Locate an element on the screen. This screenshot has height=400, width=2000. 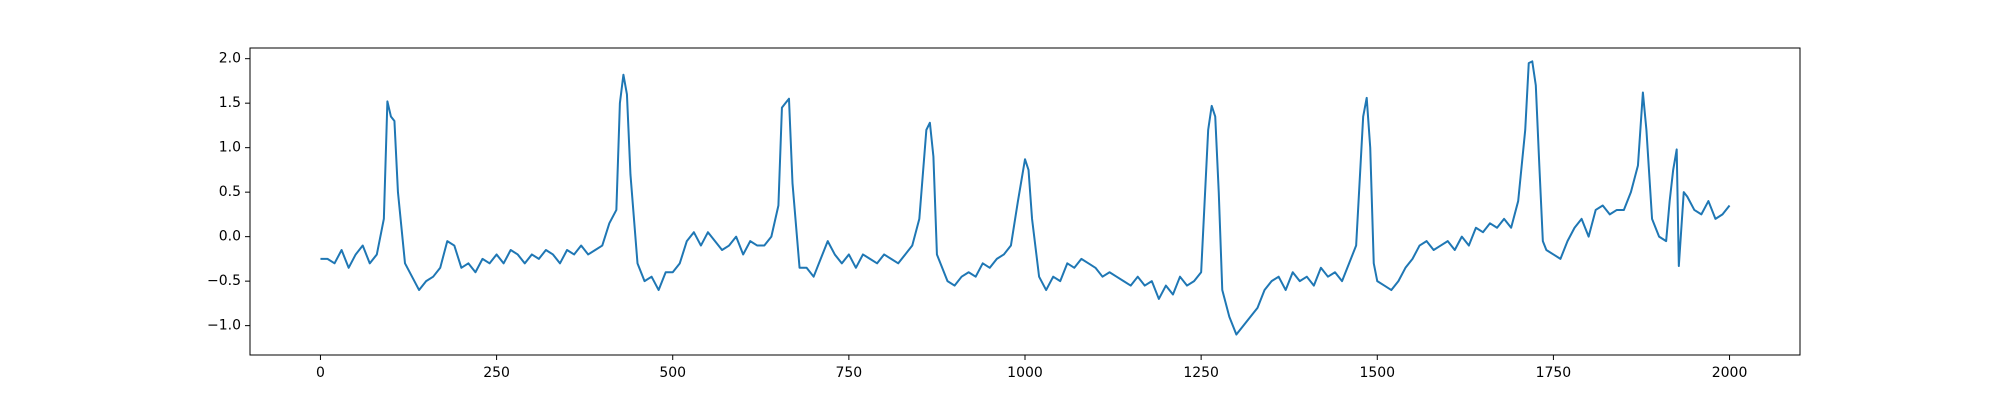
x-tick-label: 2000 is located at coordinates (1730, 373).